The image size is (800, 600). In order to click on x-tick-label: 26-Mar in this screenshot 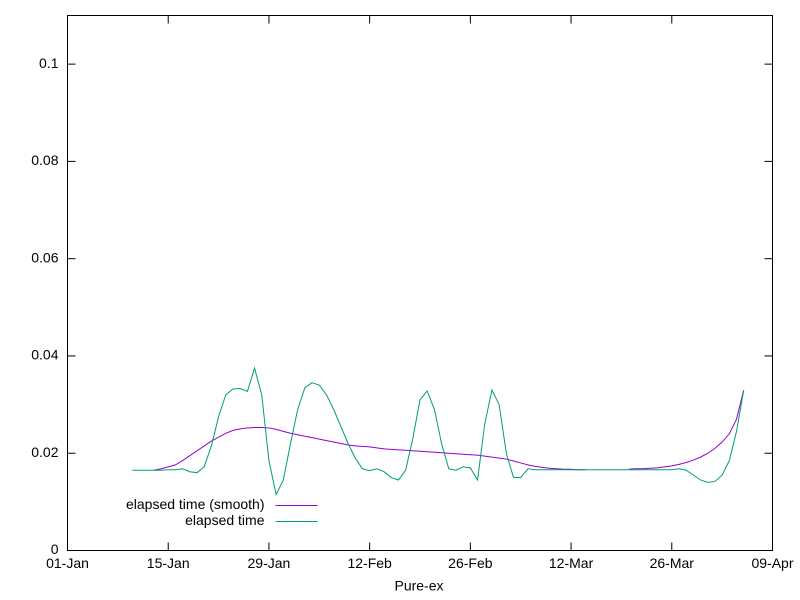, I will do `click(672, 563)`.